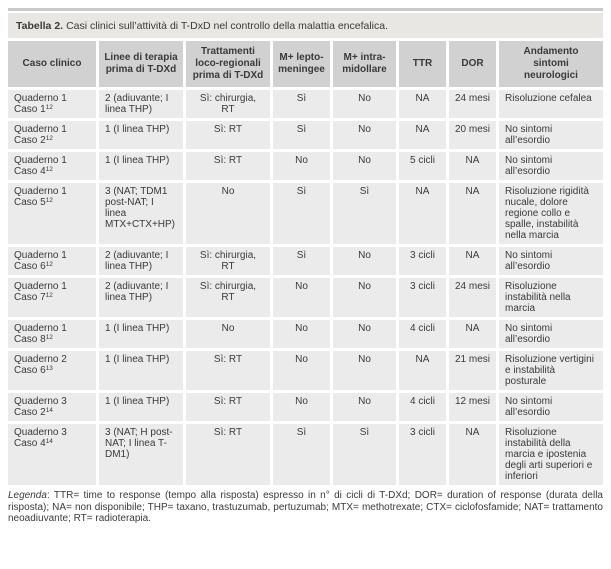  I want to click on legend-label: Legenda, so click(27, 495).